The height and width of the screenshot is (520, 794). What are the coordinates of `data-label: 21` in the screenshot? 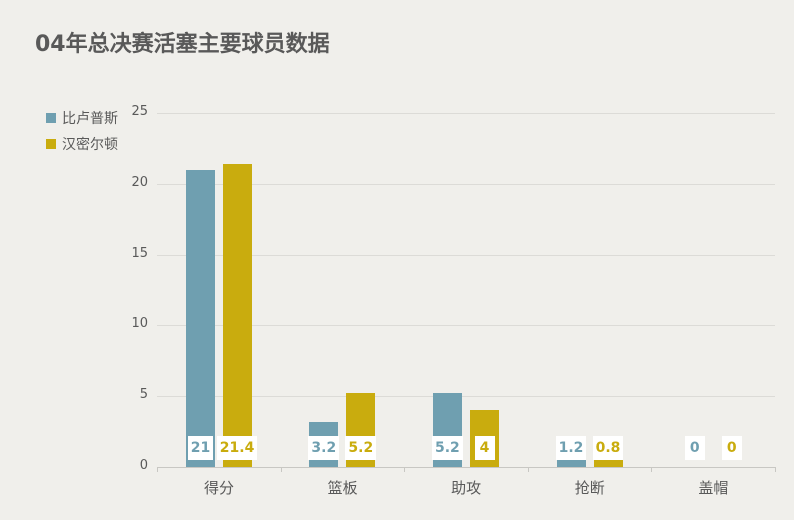 It's located at (200, 448).